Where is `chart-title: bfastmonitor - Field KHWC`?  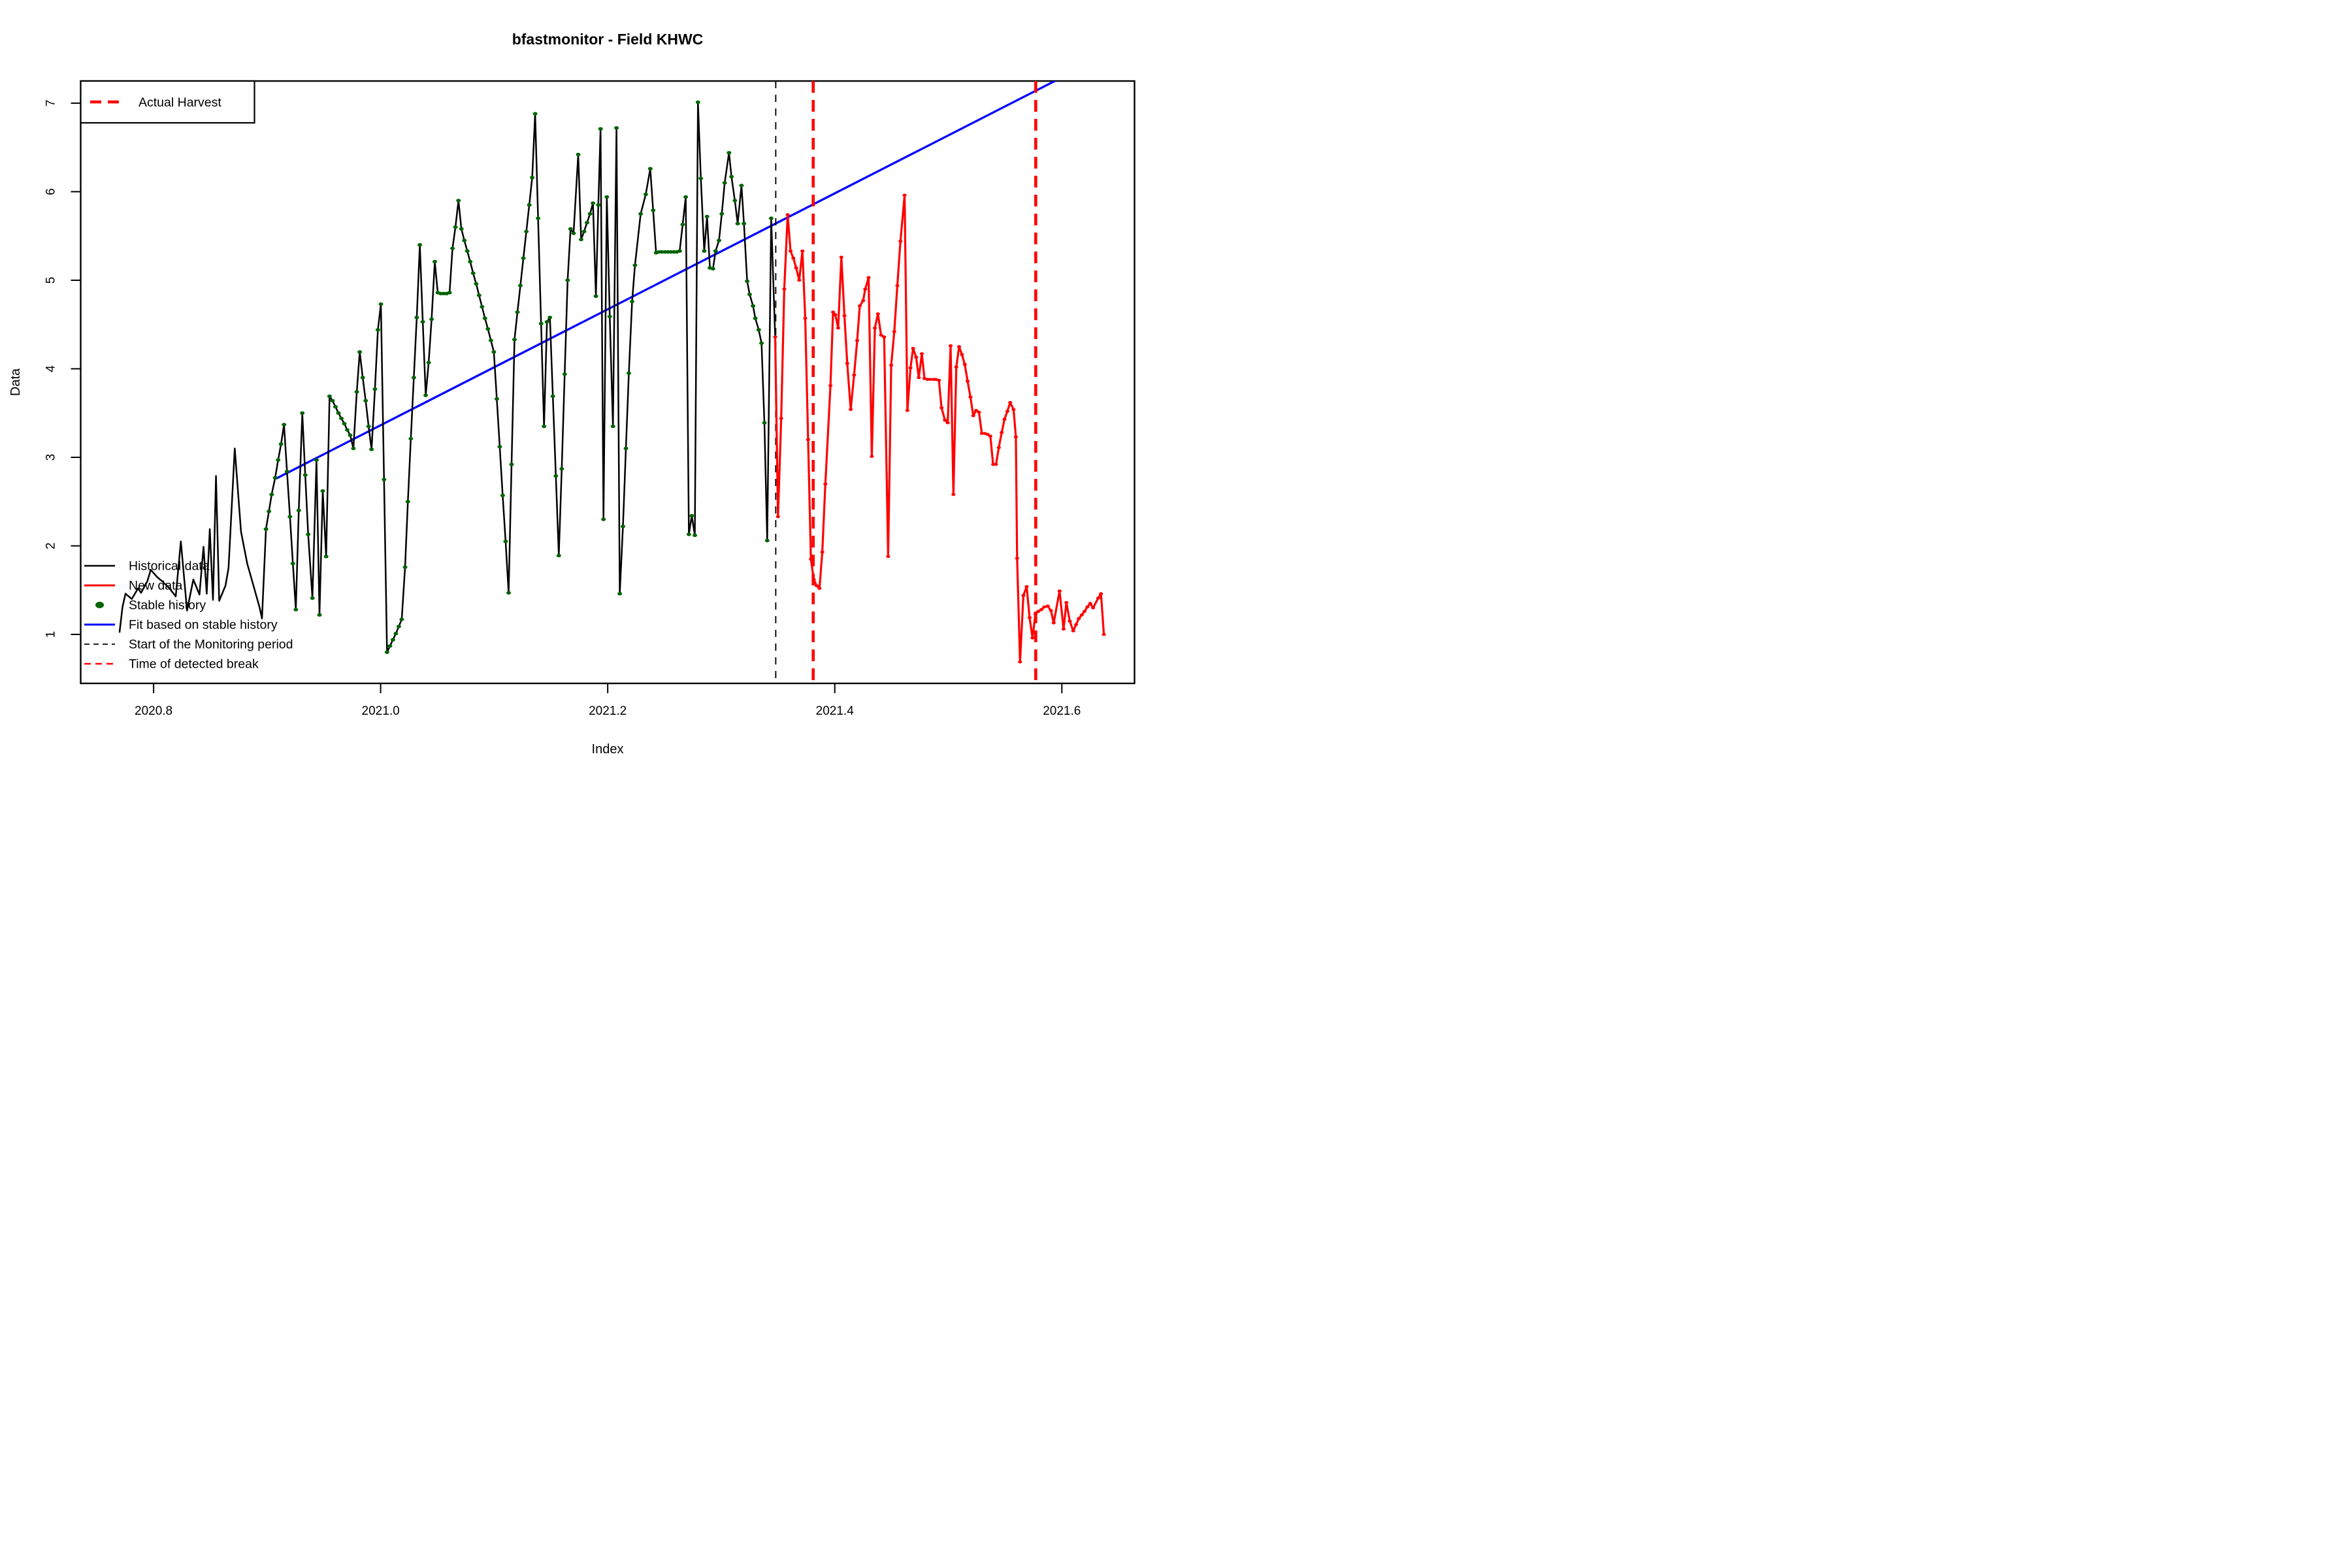
chart-title: bfastmonitor - Field KHWC is located at coordinates (608, 39).